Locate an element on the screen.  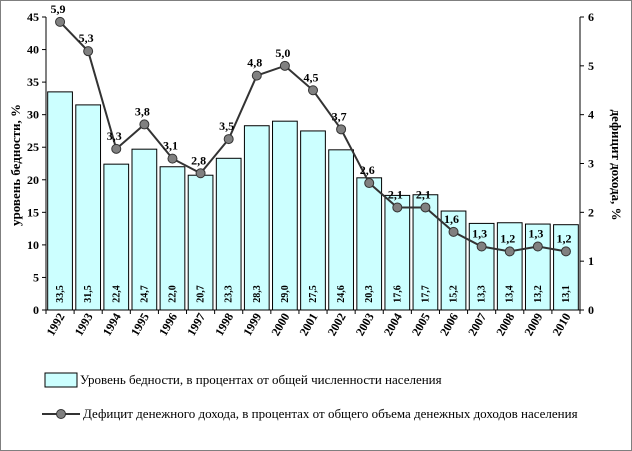
x-tick-label: 2007 is located at coordinates (477, 325).